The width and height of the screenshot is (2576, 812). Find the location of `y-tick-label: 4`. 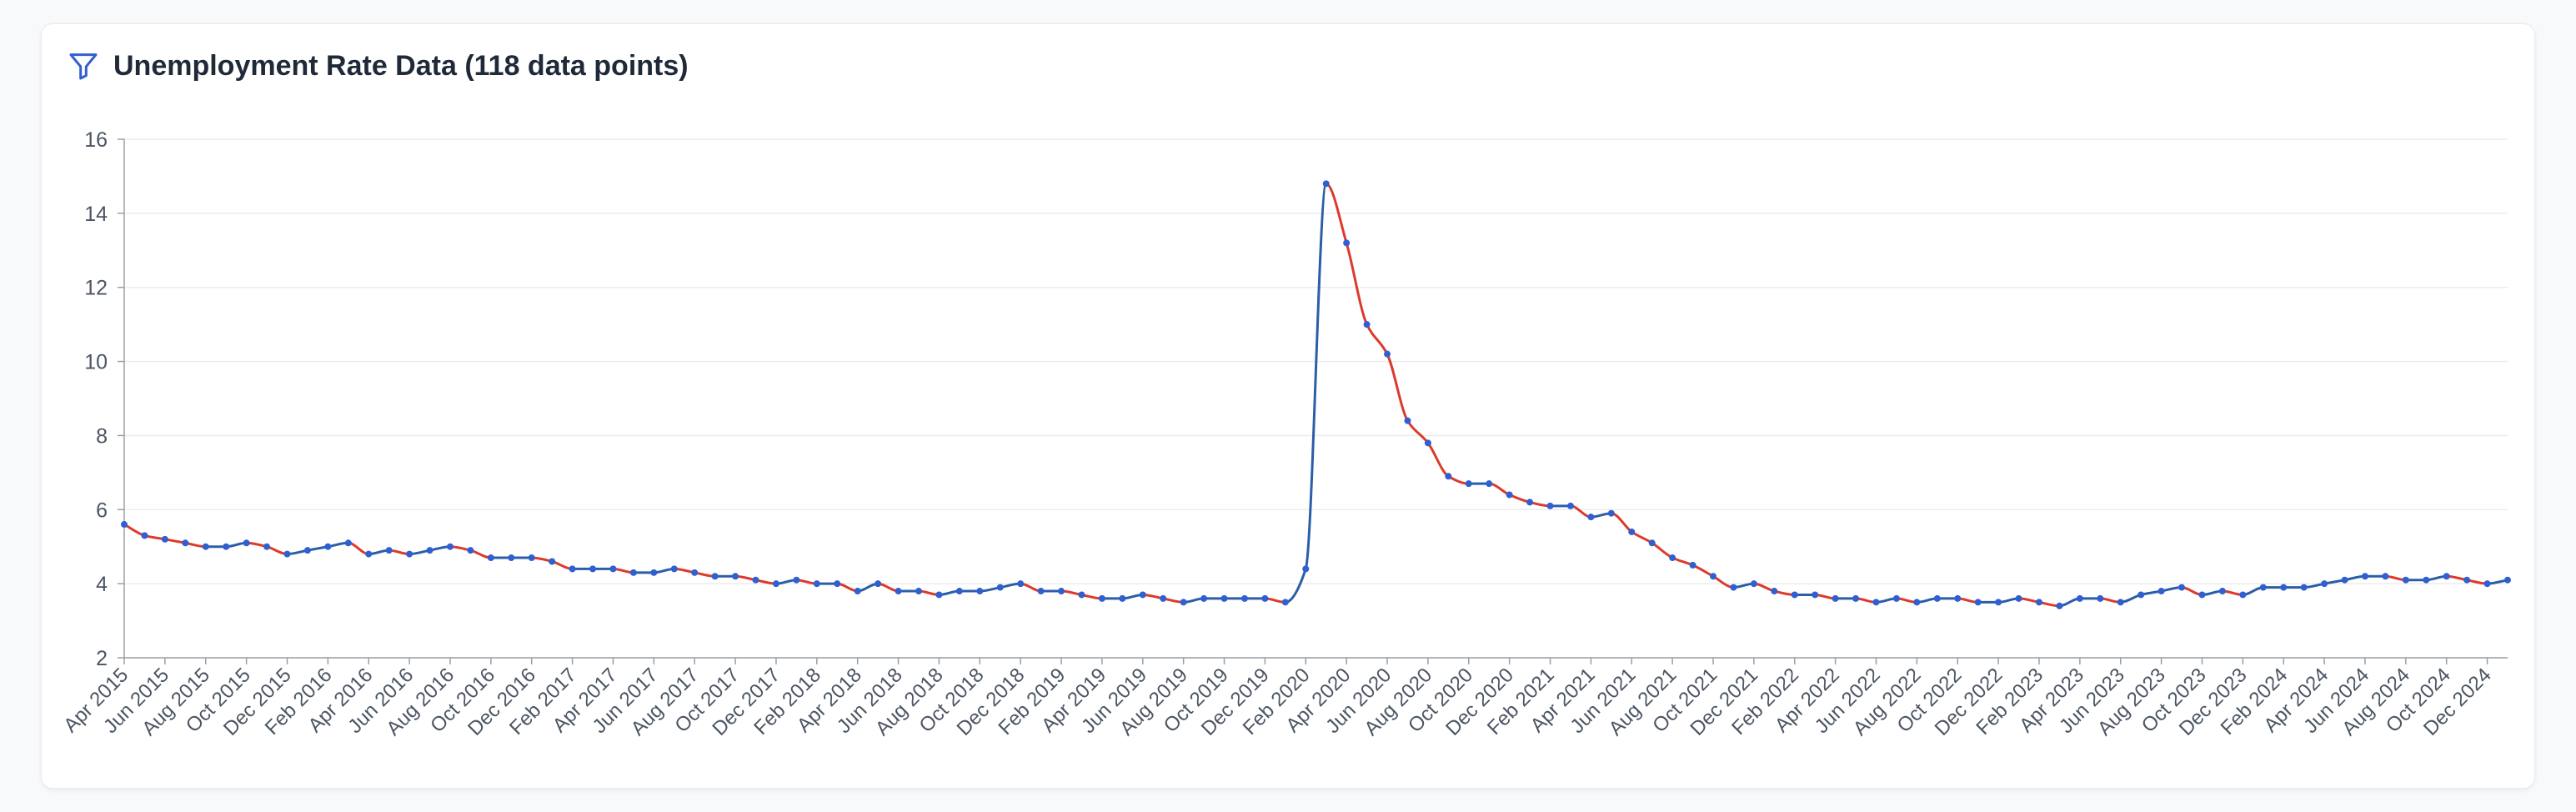

y-tick-label: 4 is located at coordinates (102, 584).